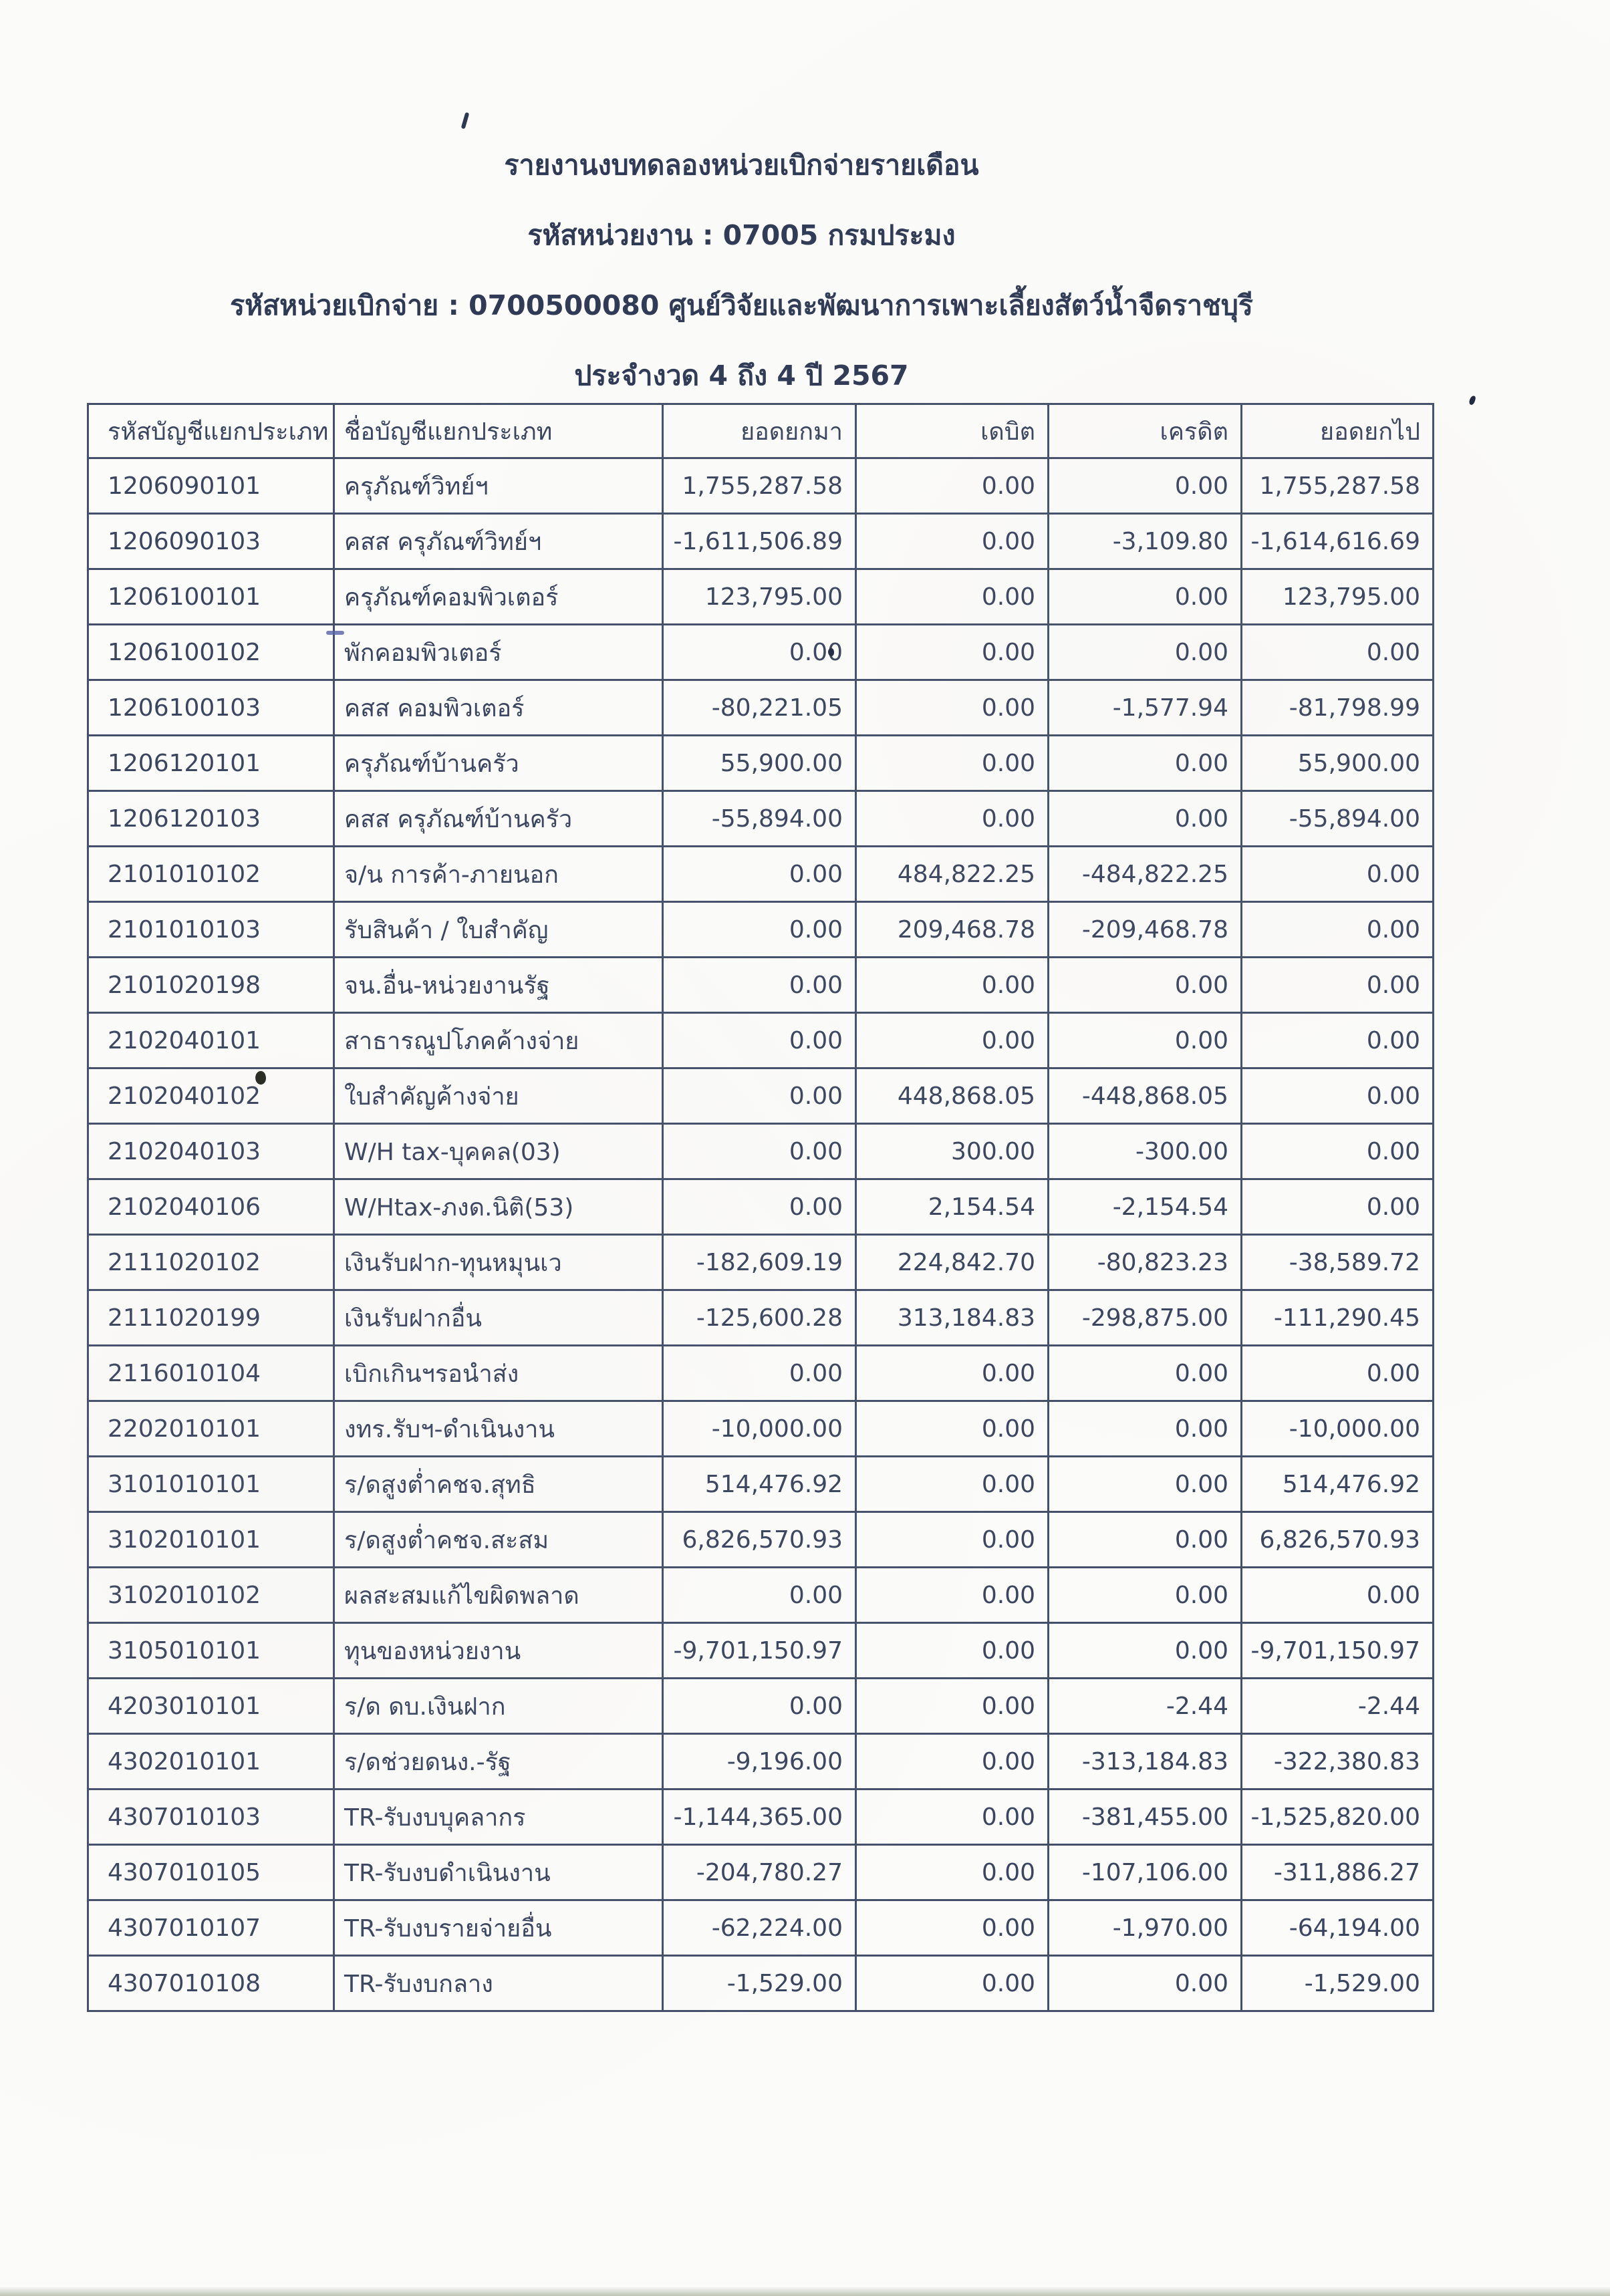  What do you see at coordinates (498, 1151) in the screenshot?
I see `cell-account-name: W/H tax-บุคคล(03)` at bounding box center [498, 1151].